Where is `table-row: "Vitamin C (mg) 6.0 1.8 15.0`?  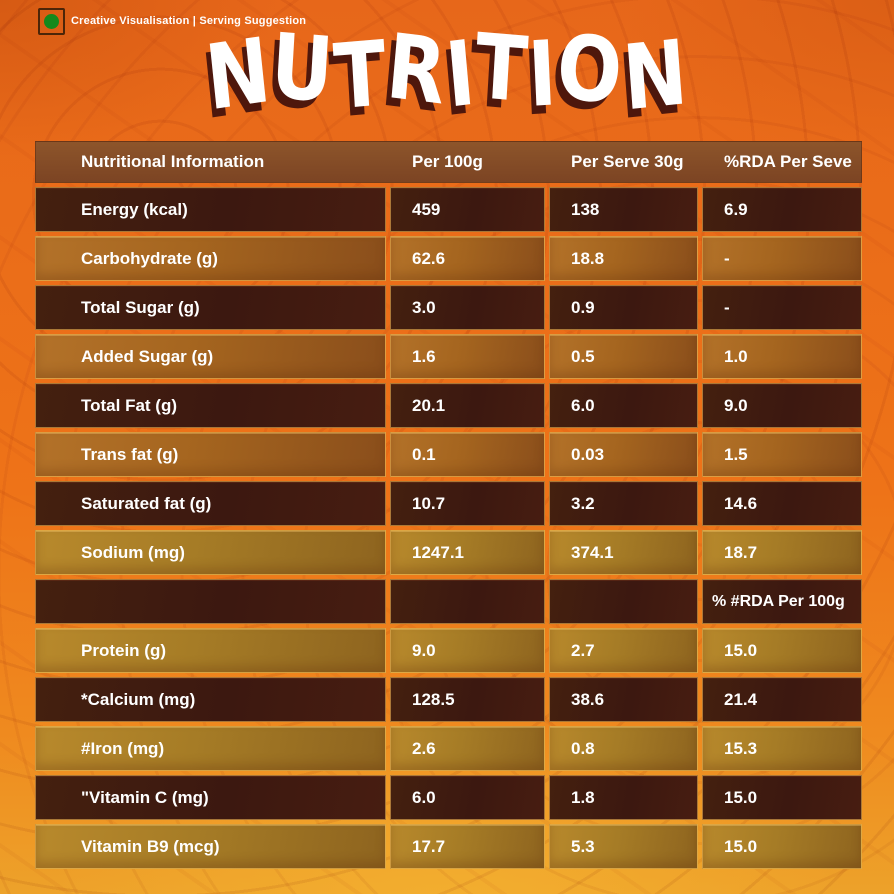 table-row: "Vitamin C (mg) 6.0 1.8 15.0 is located at coordinates (448, 797).